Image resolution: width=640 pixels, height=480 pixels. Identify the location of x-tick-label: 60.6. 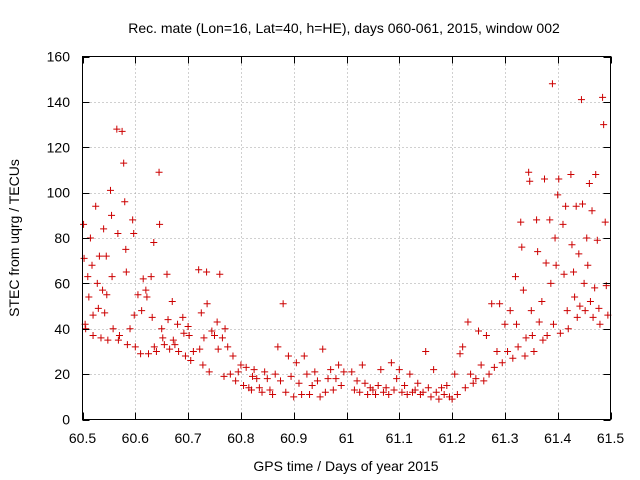
(135, 438).